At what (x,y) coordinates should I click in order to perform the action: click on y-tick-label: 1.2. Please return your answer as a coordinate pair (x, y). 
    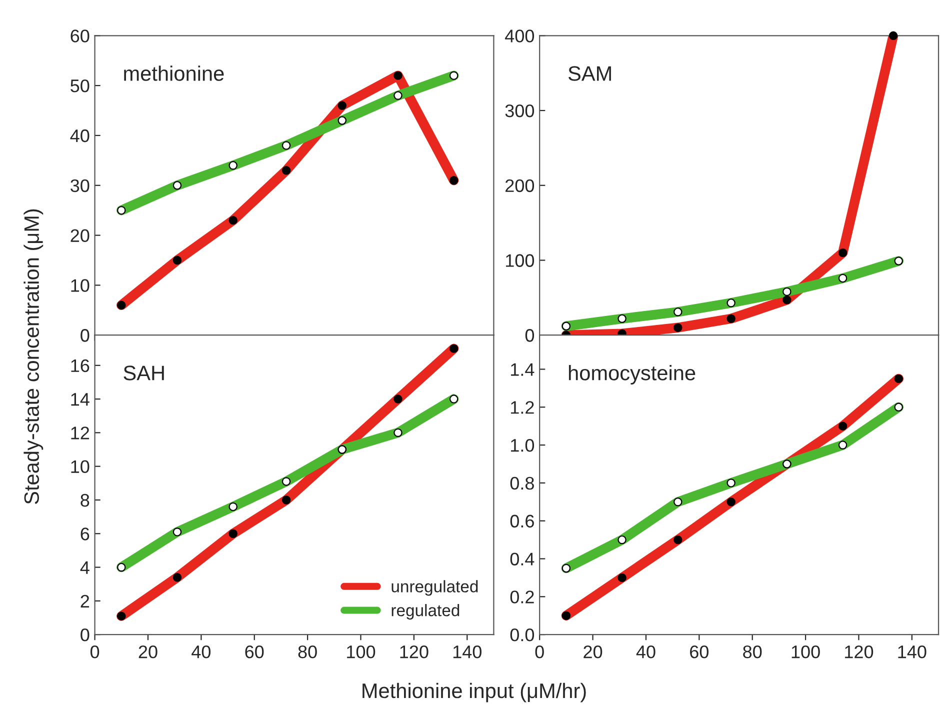
    Looking at the image, I should click on (522, 407).